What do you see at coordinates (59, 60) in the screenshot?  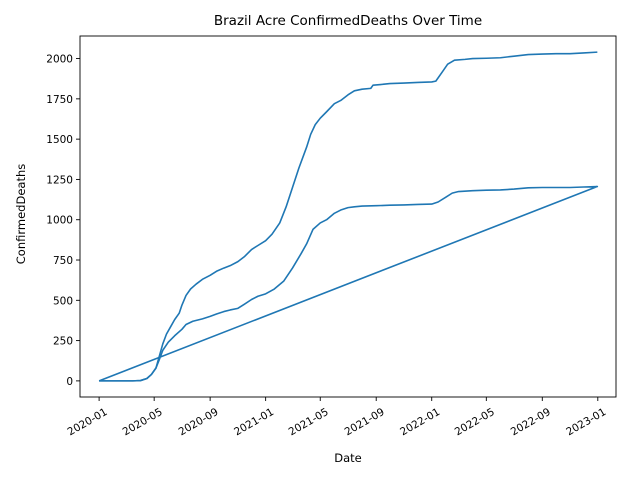 I see `y-tick-label: 2000` at bounding box center [59, 60].